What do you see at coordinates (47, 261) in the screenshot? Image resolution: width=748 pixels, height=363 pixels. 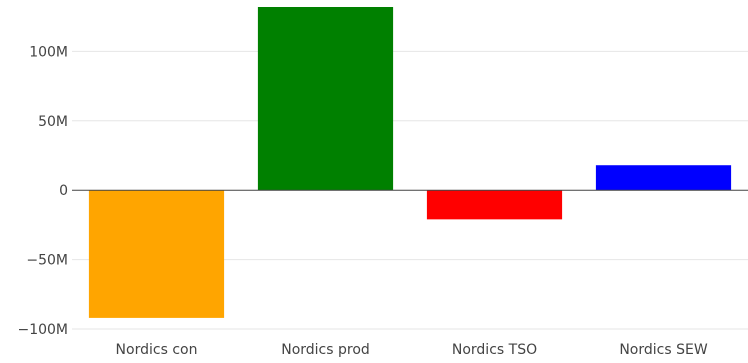 I see `y-tick-label: −50M` at bounding box center [47, 261].